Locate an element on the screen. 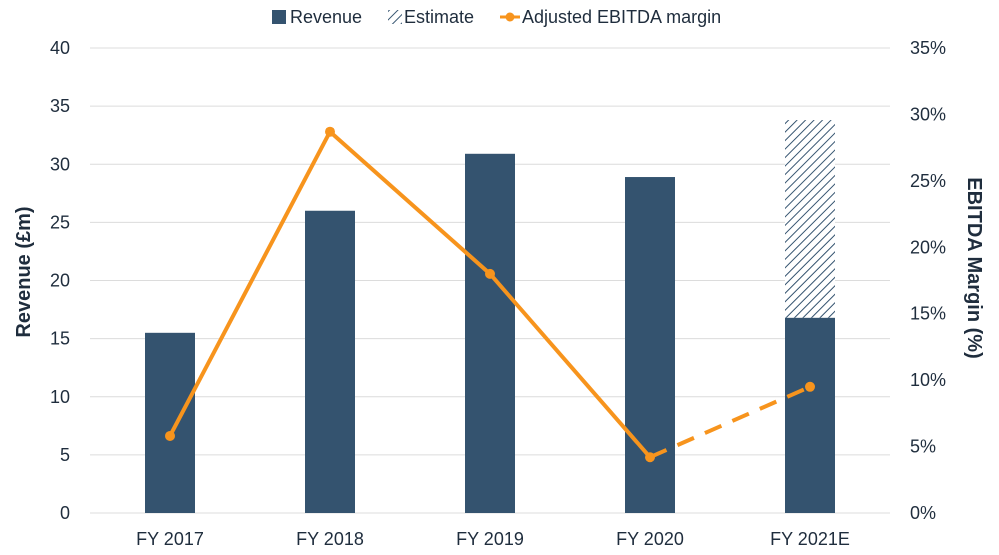 This screenshot has width=999, height=555. x-tick-label: FY 2018 is located at coordinates (330, 539).